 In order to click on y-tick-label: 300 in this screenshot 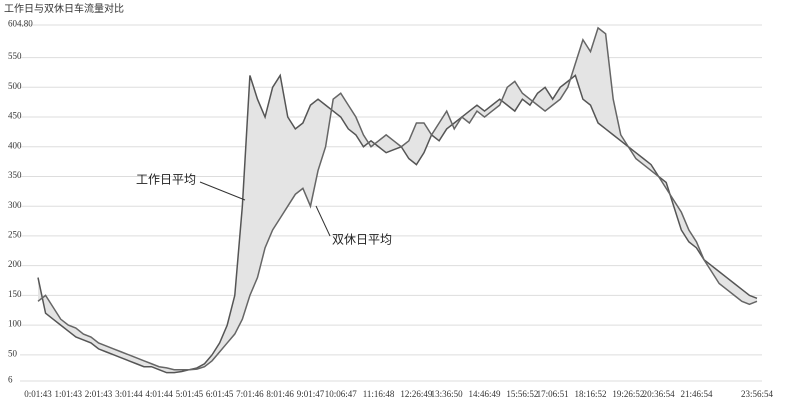, I will do `click(15, 205)`.